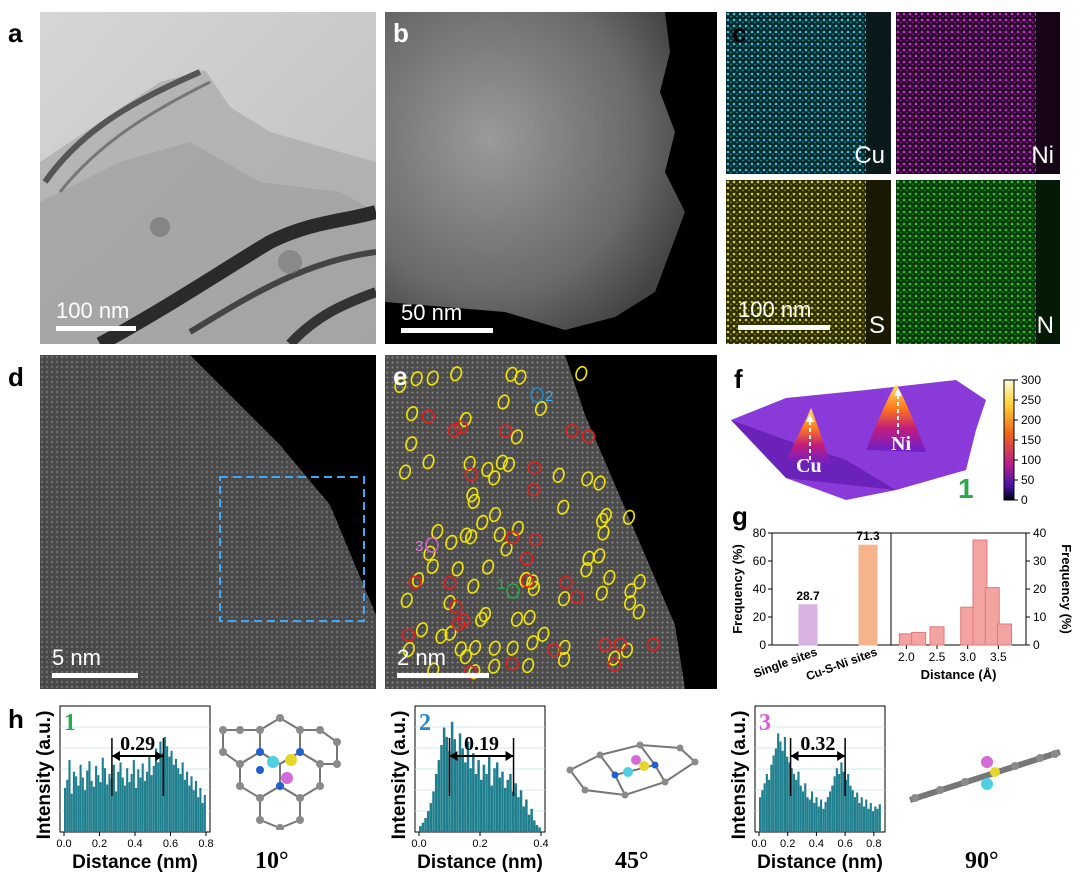  Describe the element at coordinates (762, 645) in the screenshot. I see `y-tick-label: 0` at that location.